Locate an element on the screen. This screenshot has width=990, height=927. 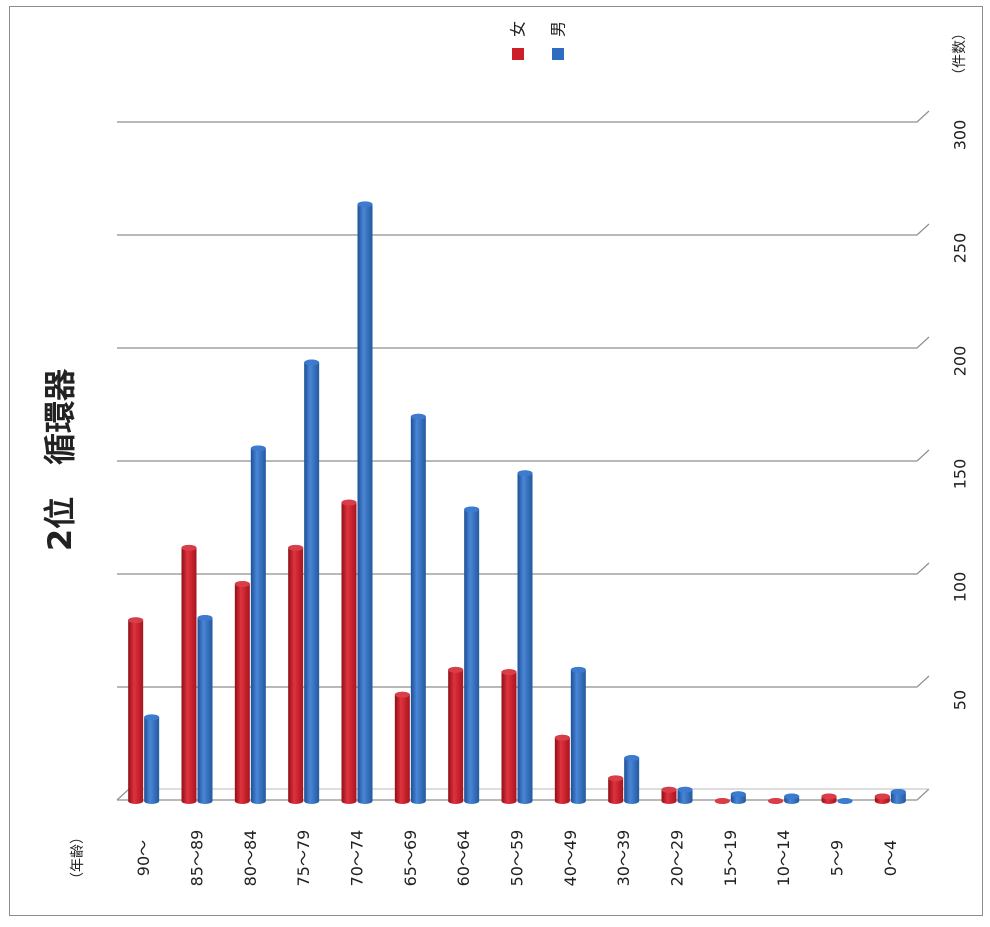
floor-edge is located at coordinates (123, 794).